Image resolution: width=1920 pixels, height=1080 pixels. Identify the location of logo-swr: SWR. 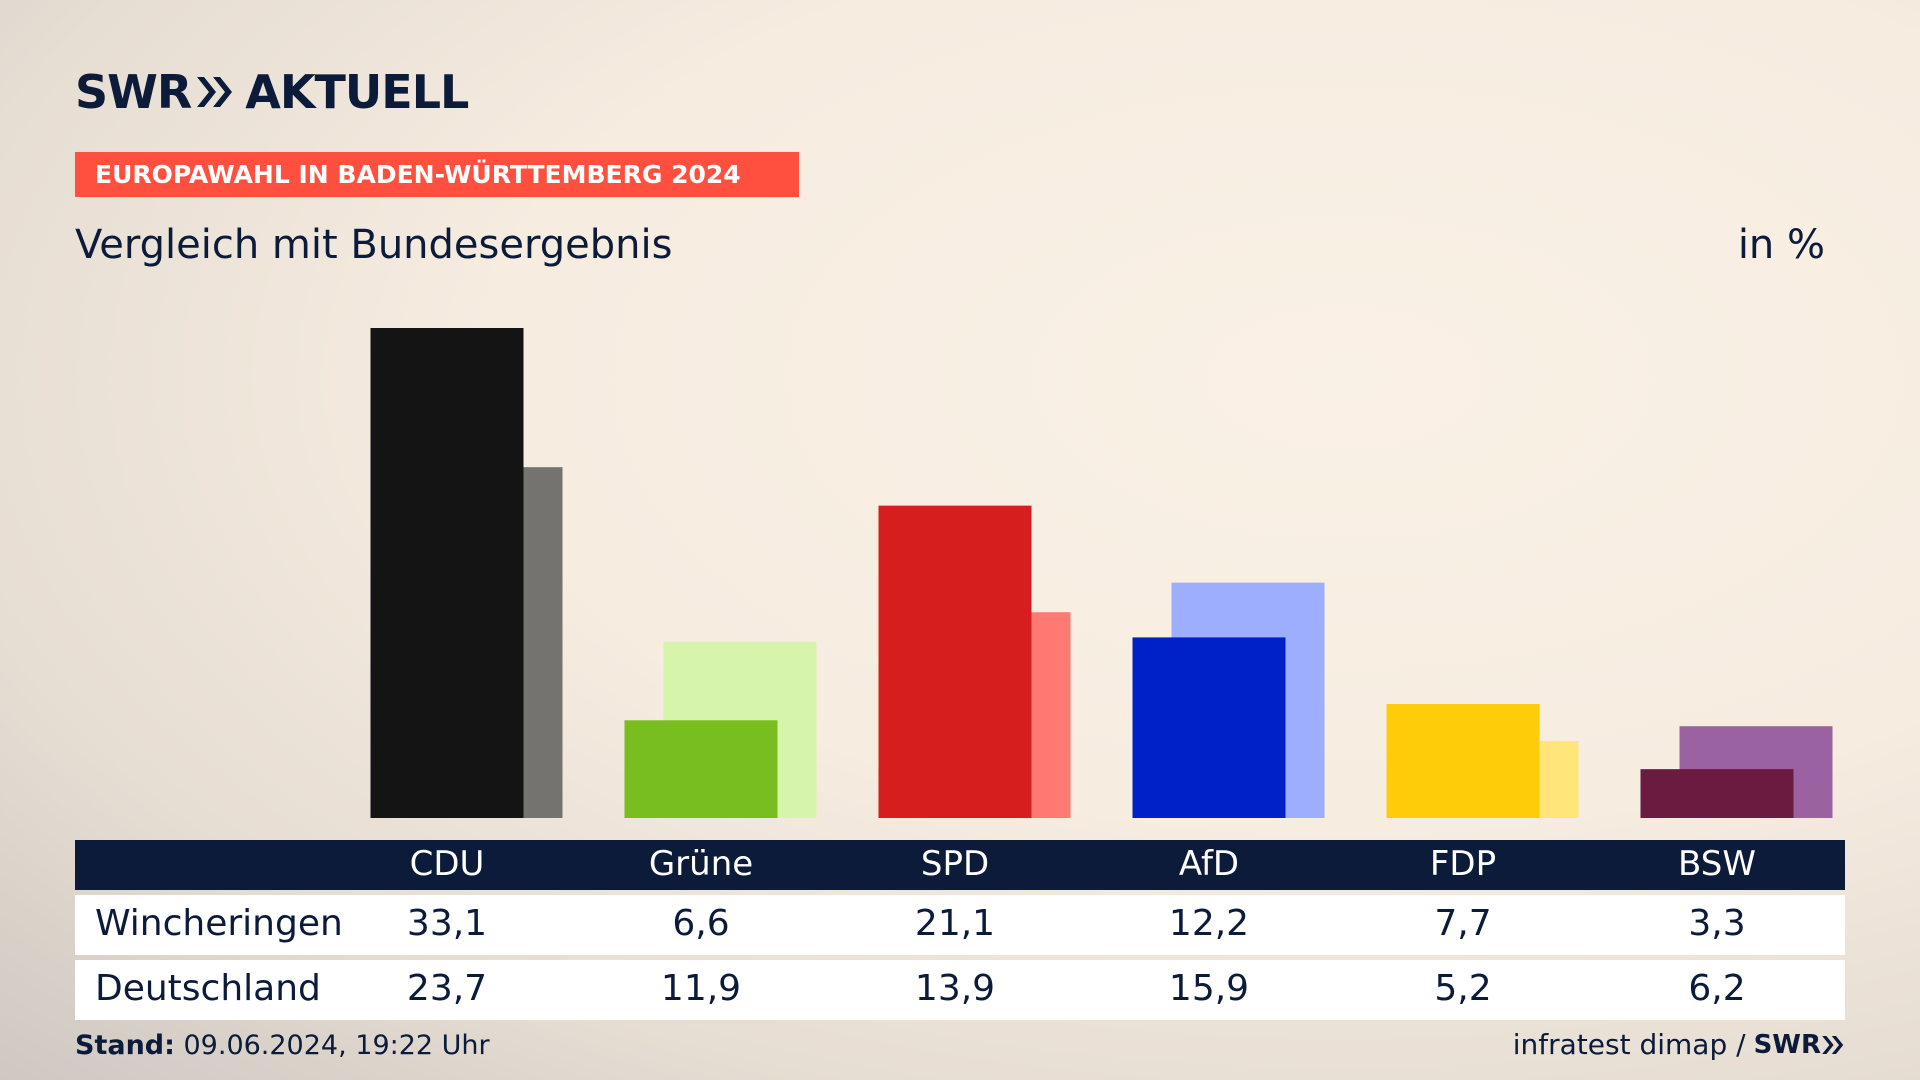
(133, 92).